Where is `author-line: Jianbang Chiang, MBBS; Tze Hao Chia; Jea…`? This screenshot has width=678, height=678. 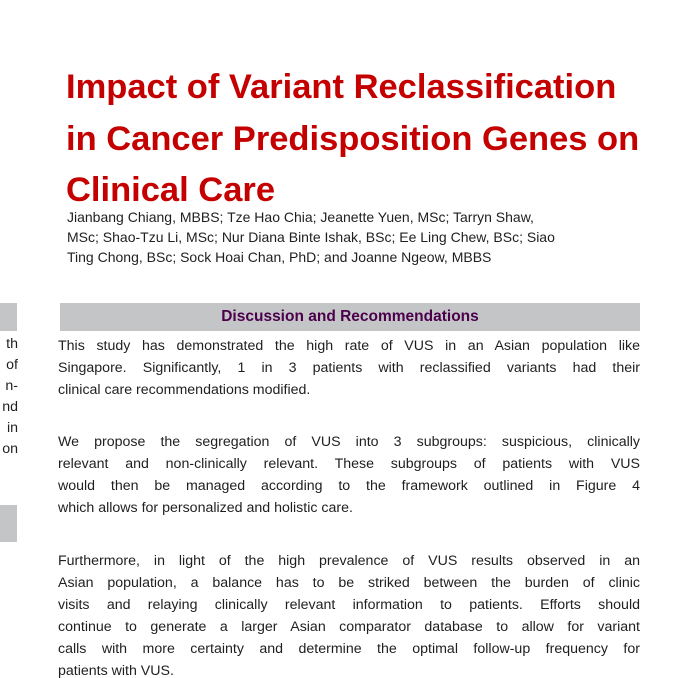
author-line: Jianbang Chiang, MBBS; Tze Hao Chia; Jea… is located at coordinates (300, 217).